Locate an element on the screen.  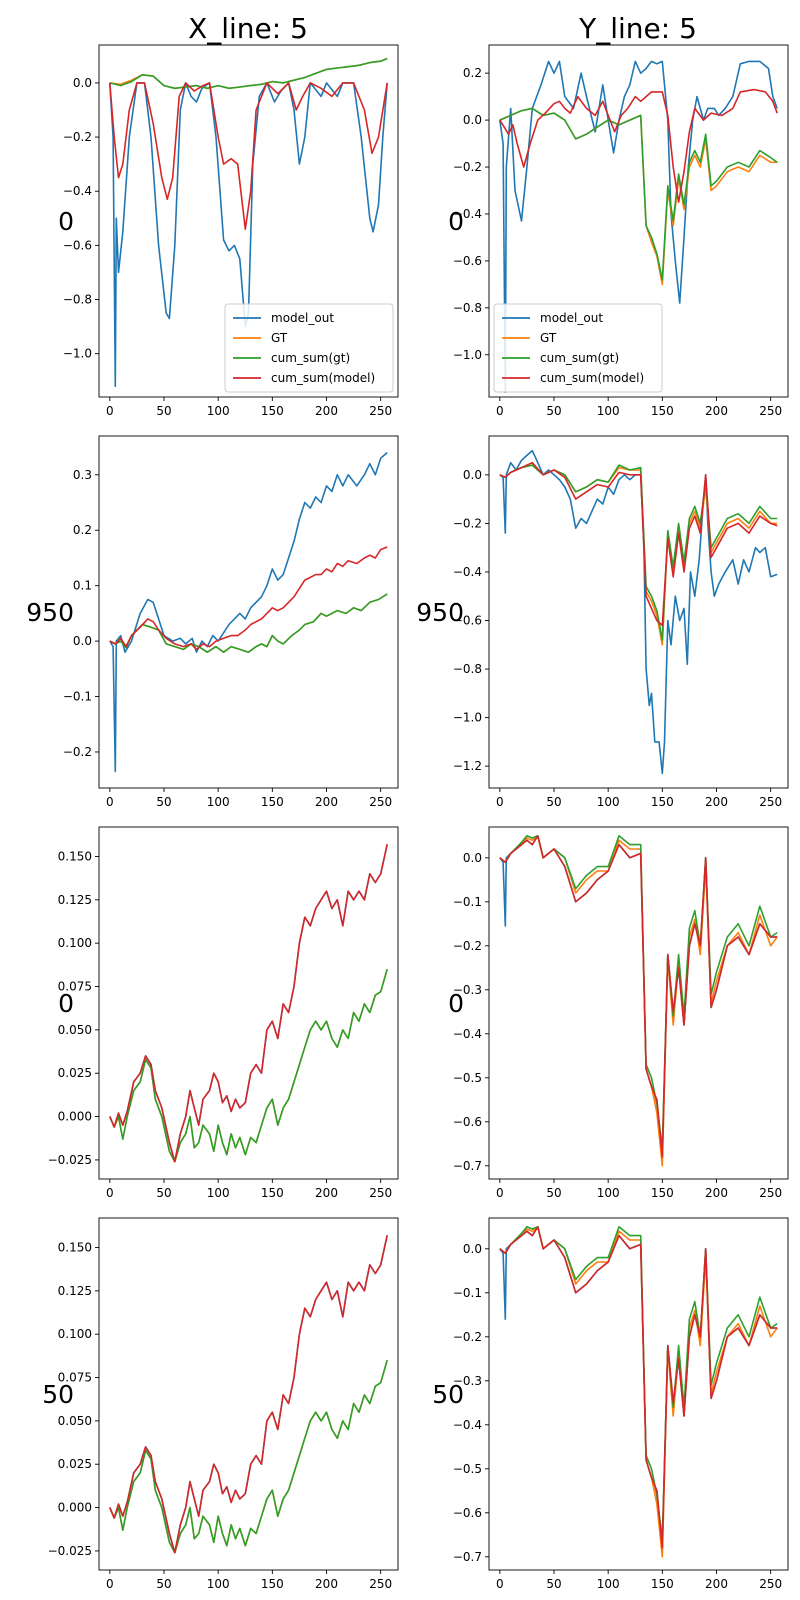
y-tick-label: 0.100 is located at coordinates (75, 1334).